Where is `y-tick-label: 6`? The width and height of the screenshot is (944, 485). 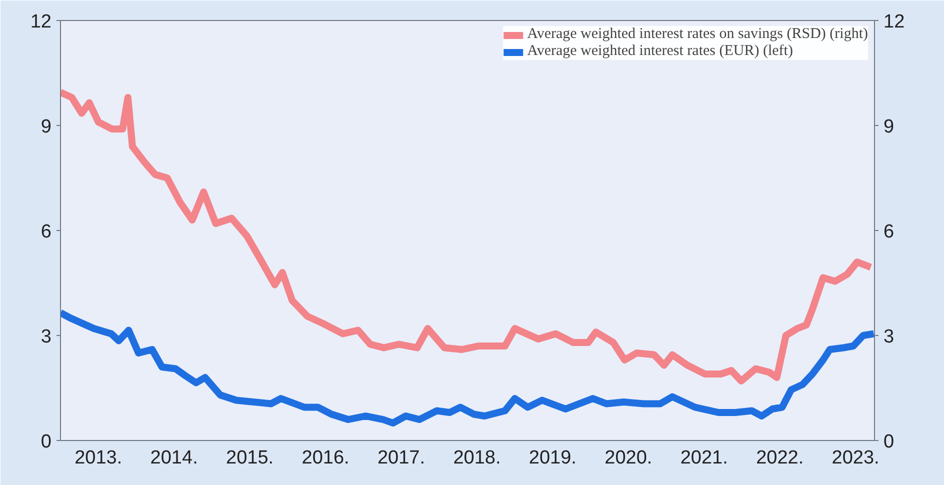
y-tick-label: 6 is located at coordinates (46, 232).